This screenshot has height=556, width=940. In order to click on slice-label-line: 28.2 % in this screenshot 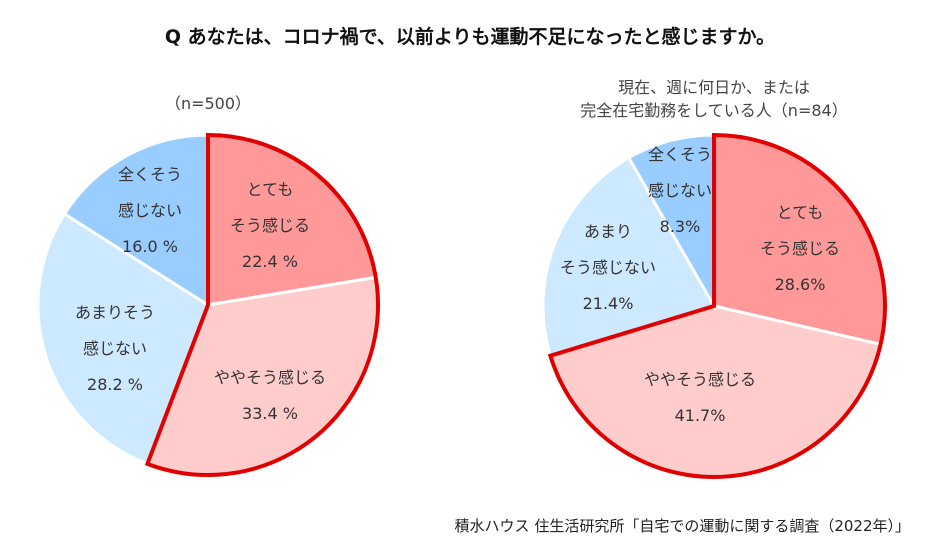, I will do `click(115, 384)`.